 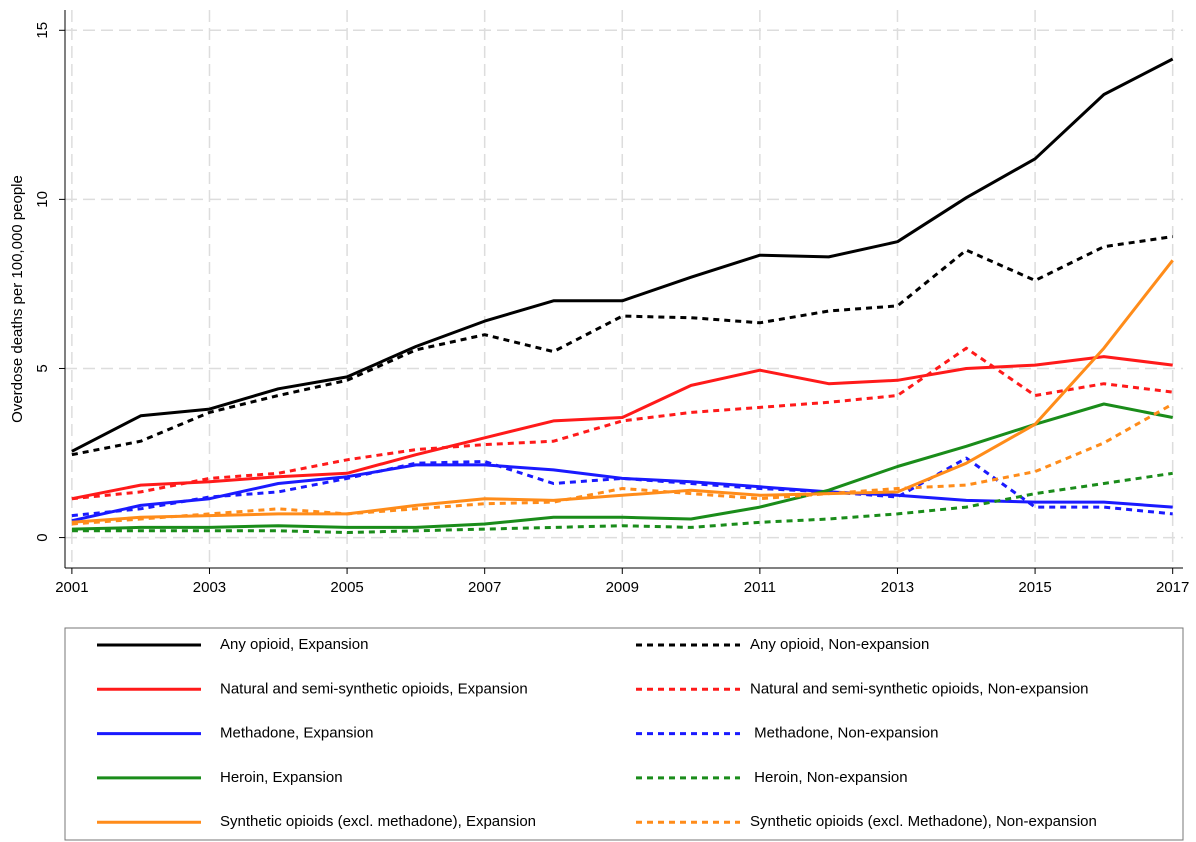 I want to click on x-tick-label: 2009, so click(x=622, y=587).